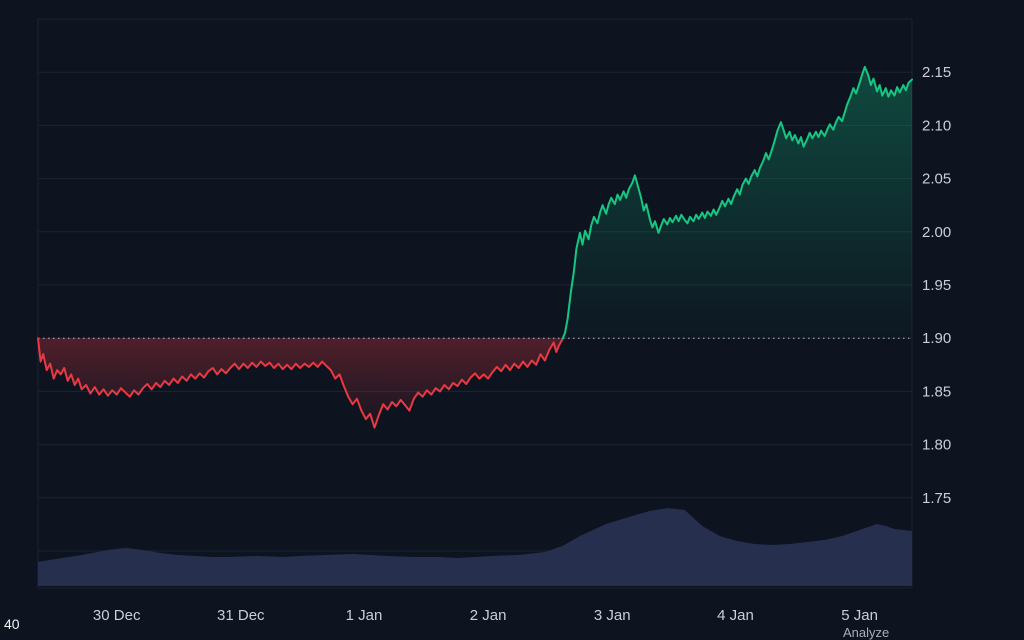 The image size is (1024, 640). I want to click on x-axis-label: 1 Jan, so click(364, 615).